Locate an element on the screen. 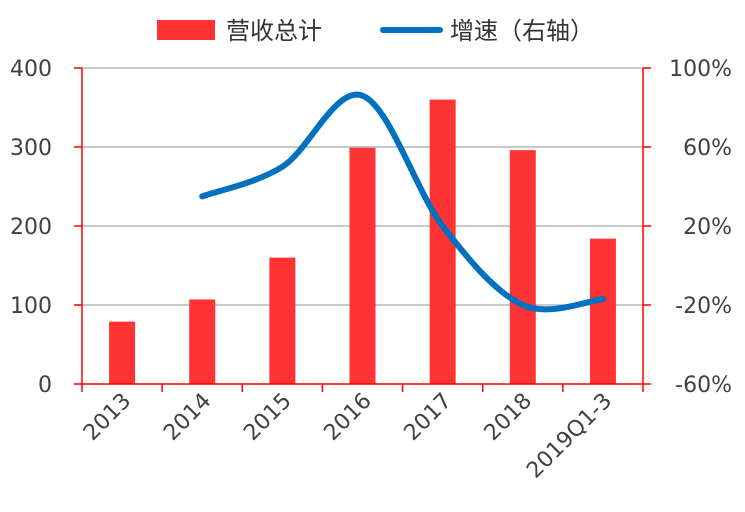  x-tick-label: 2019Q1-3 is located at coordinates (569, 436).